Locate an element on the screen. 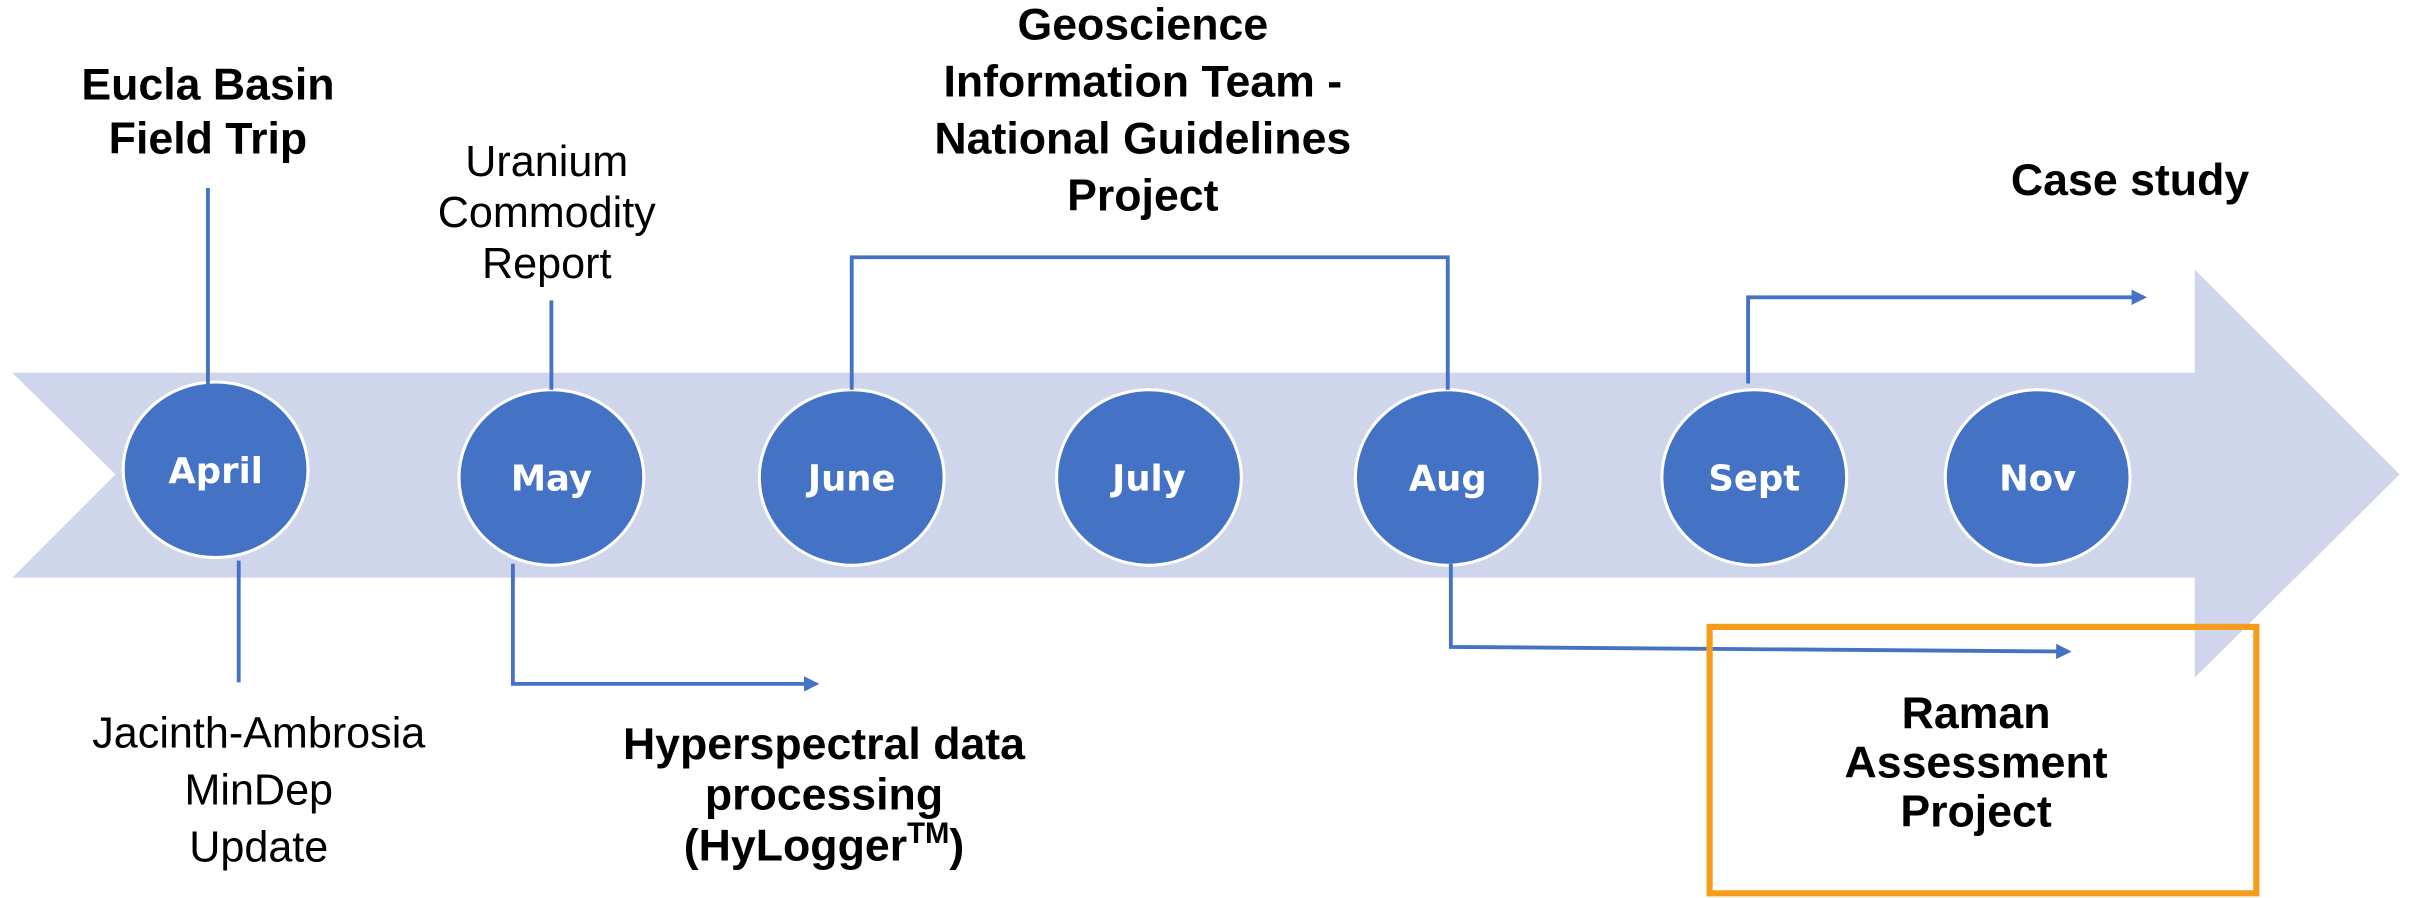 The width and height of the screenshot is (2415, 898). event-label: Case study is located at coordinates (2130, 180).